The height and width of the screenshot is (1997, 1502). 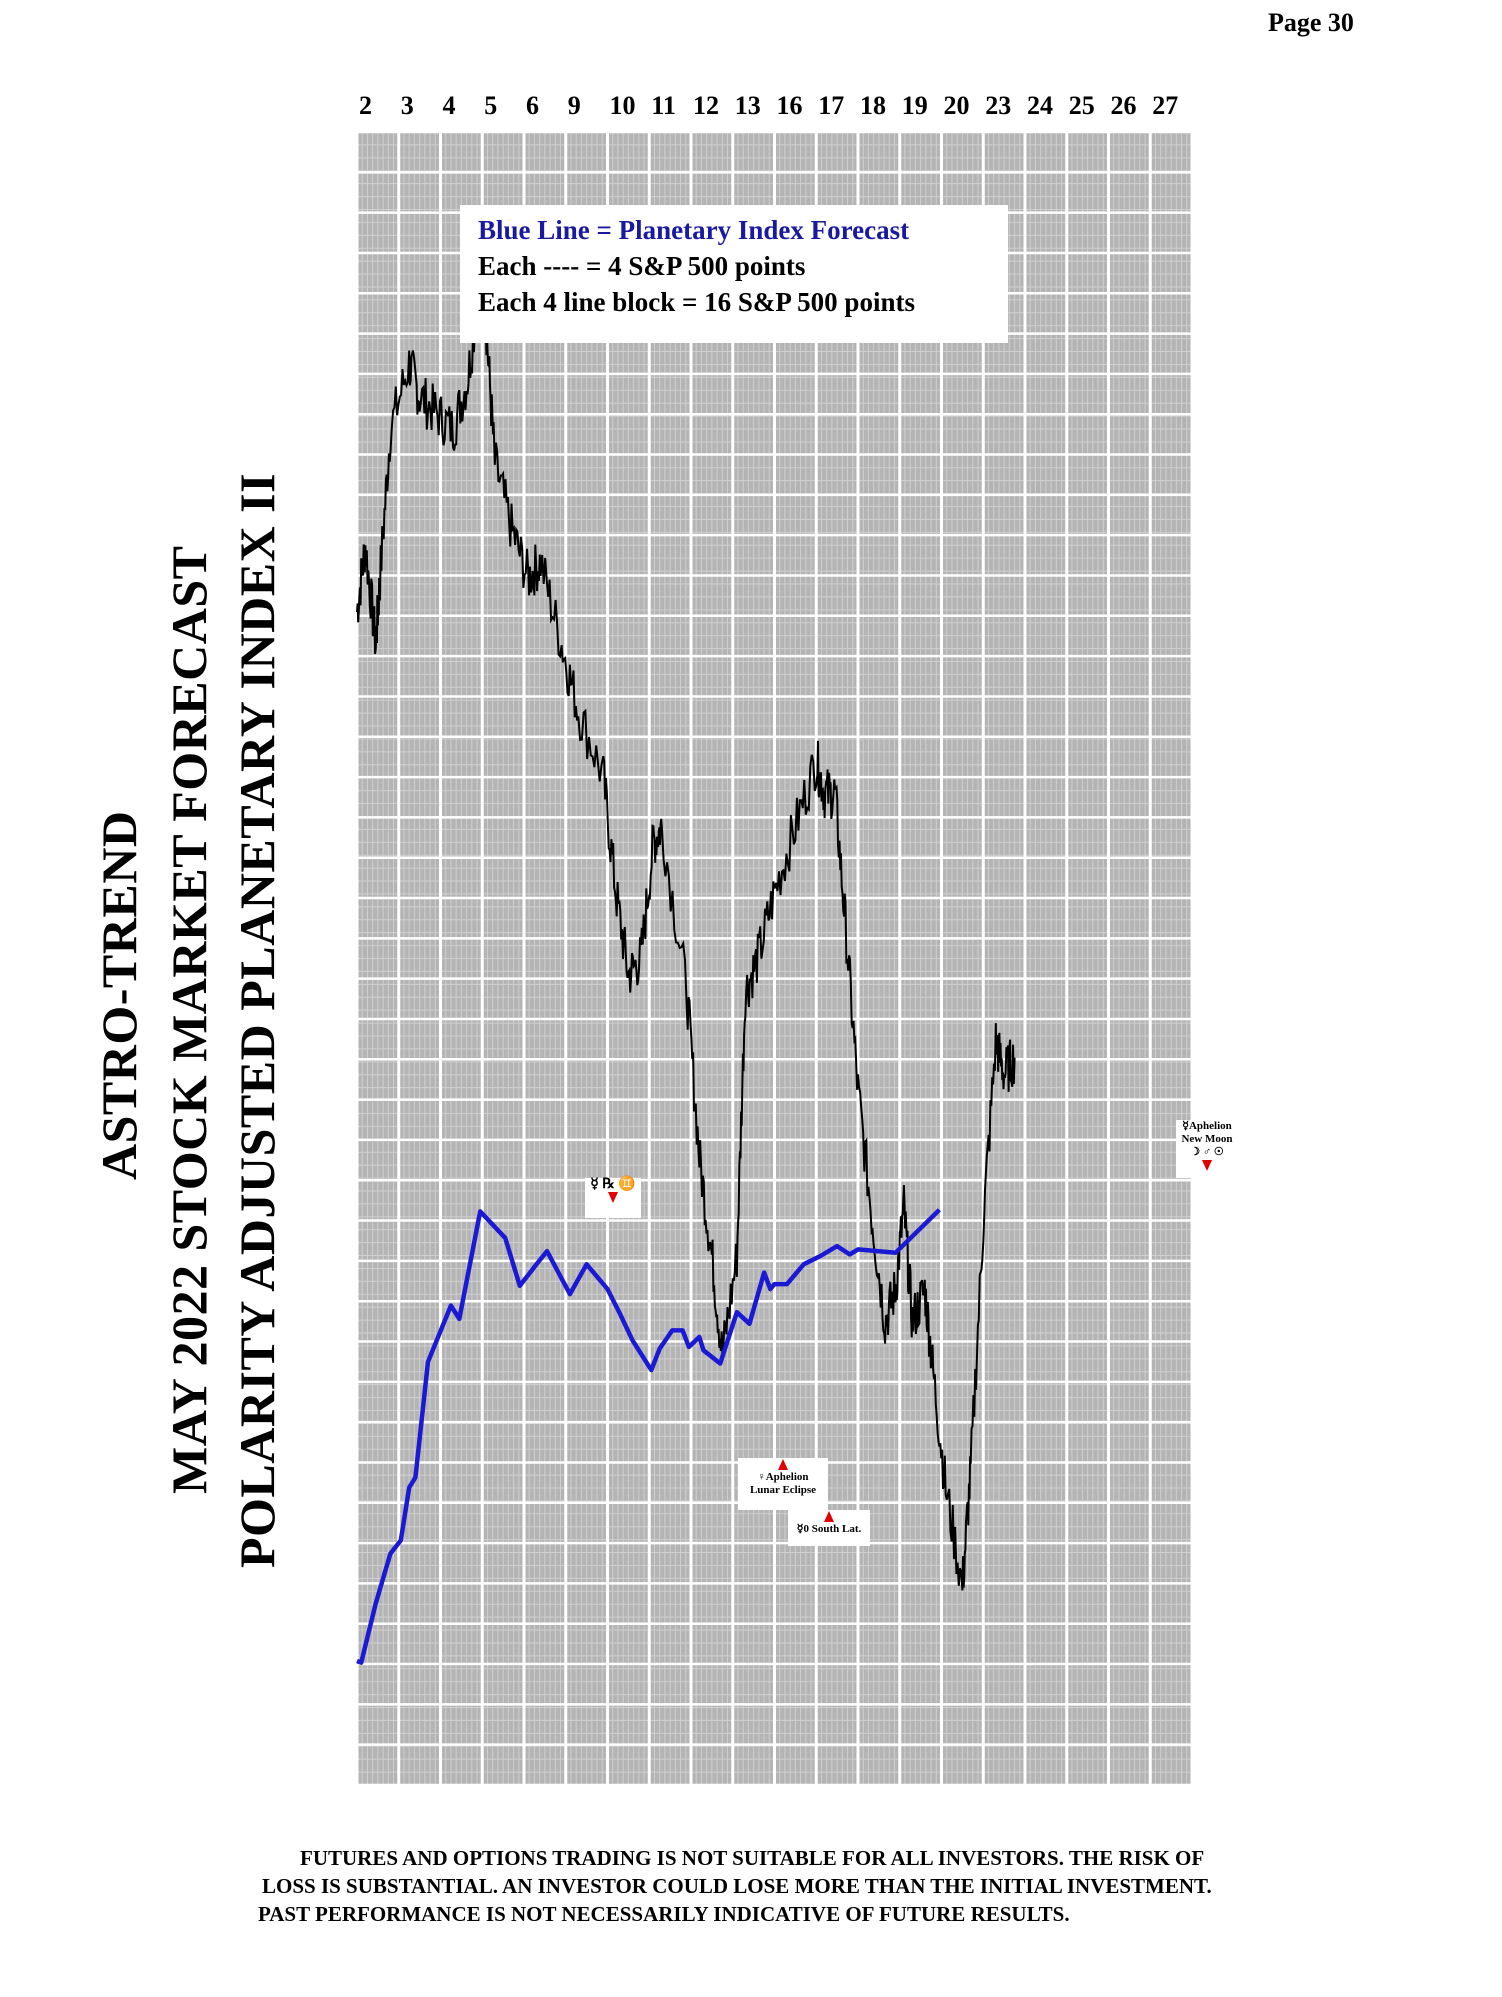 What do you see at coordinates (449, 105) in the screenshot?
I see `x-tick-label: 4` at bounding box center [449, 105].